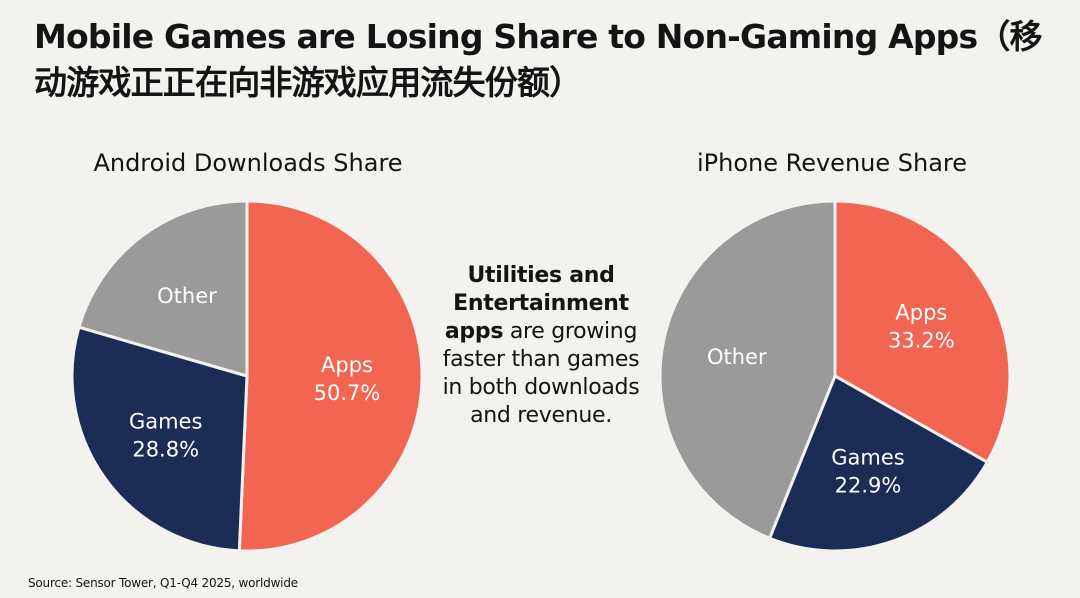  What do you see at coordinates (867, 457) in the screenshot?
I see `iphone-slice-label-games: Games` at bounding box center [867, 457].